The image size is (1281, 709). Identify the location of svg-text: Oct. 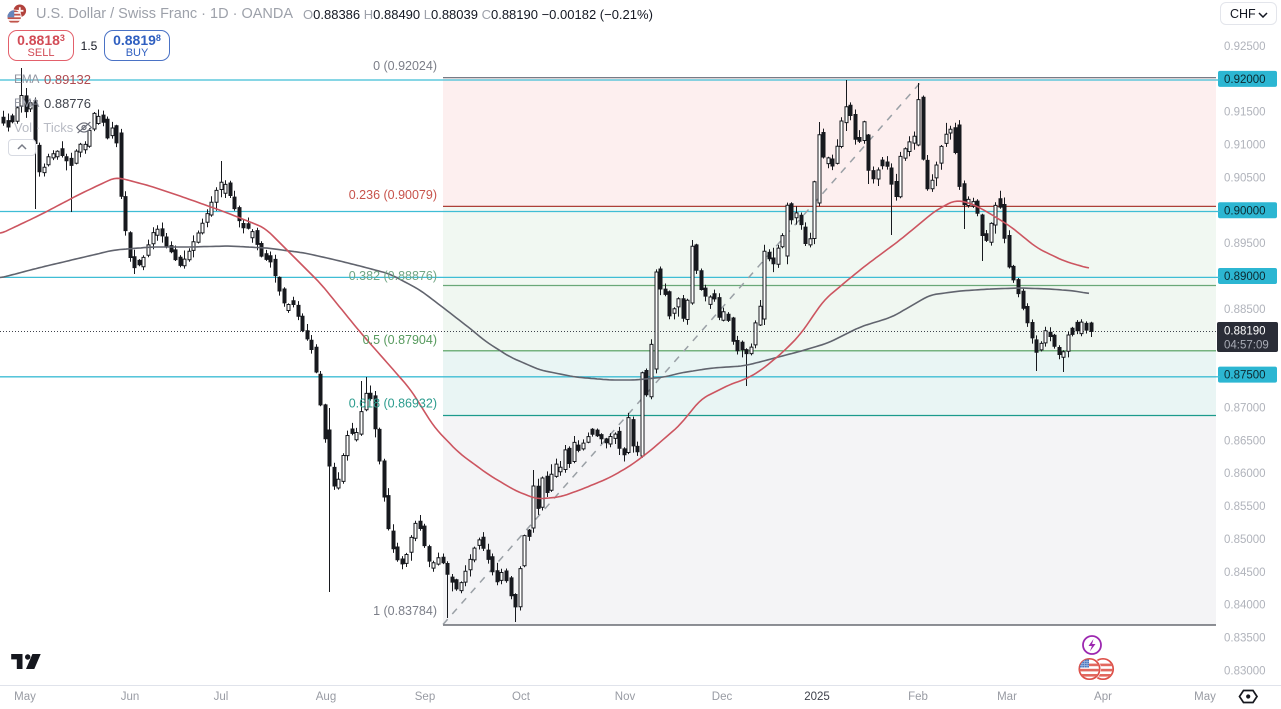
(521, 697).